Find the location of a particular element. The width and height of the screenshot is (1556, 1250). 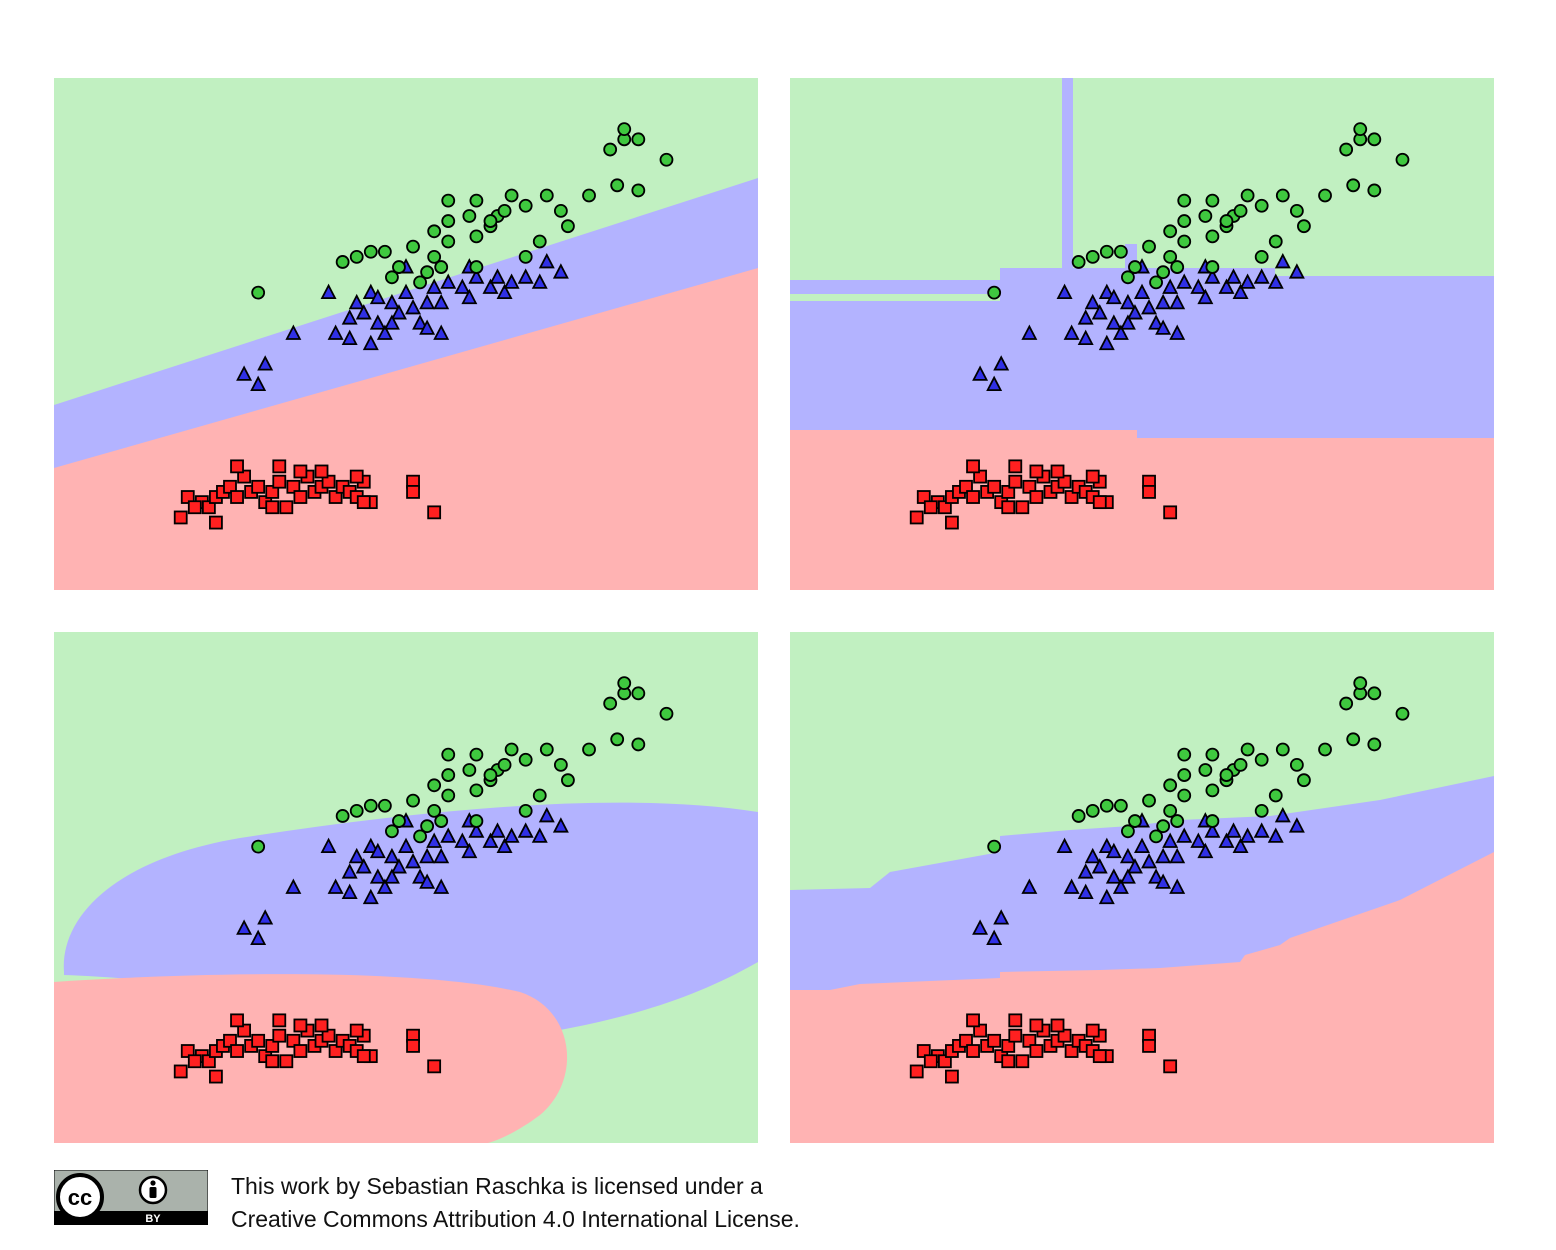

person-head is located at coordinates (153, 1183).